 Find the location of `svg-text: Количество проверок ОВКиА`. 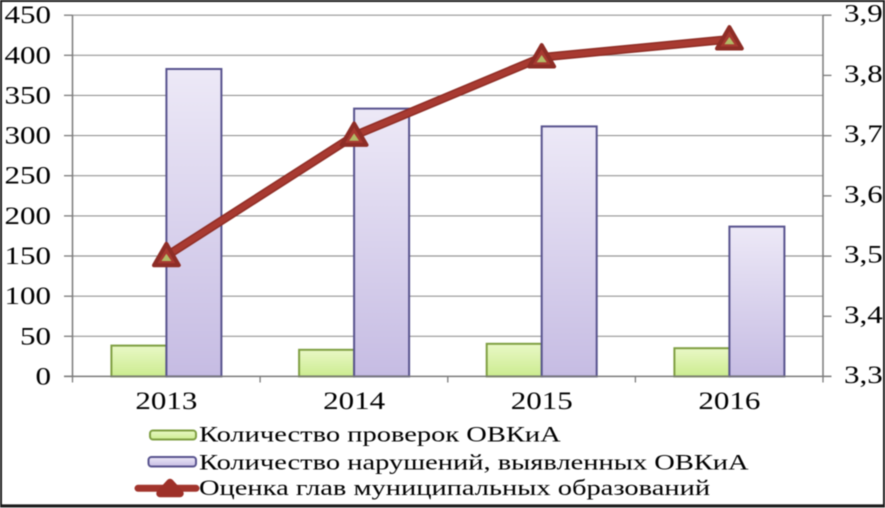

svg-text: Количество проверок ОВКиА is located at coordinates (380, 433).